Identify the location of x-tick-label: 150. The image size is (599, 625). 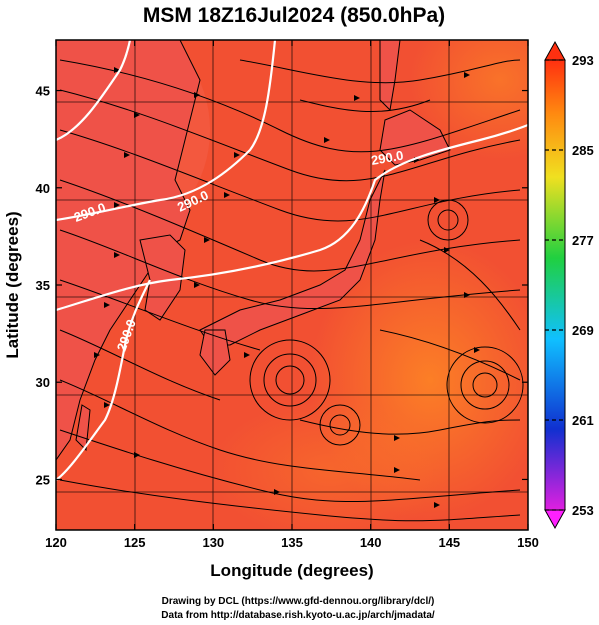
(528, 542).